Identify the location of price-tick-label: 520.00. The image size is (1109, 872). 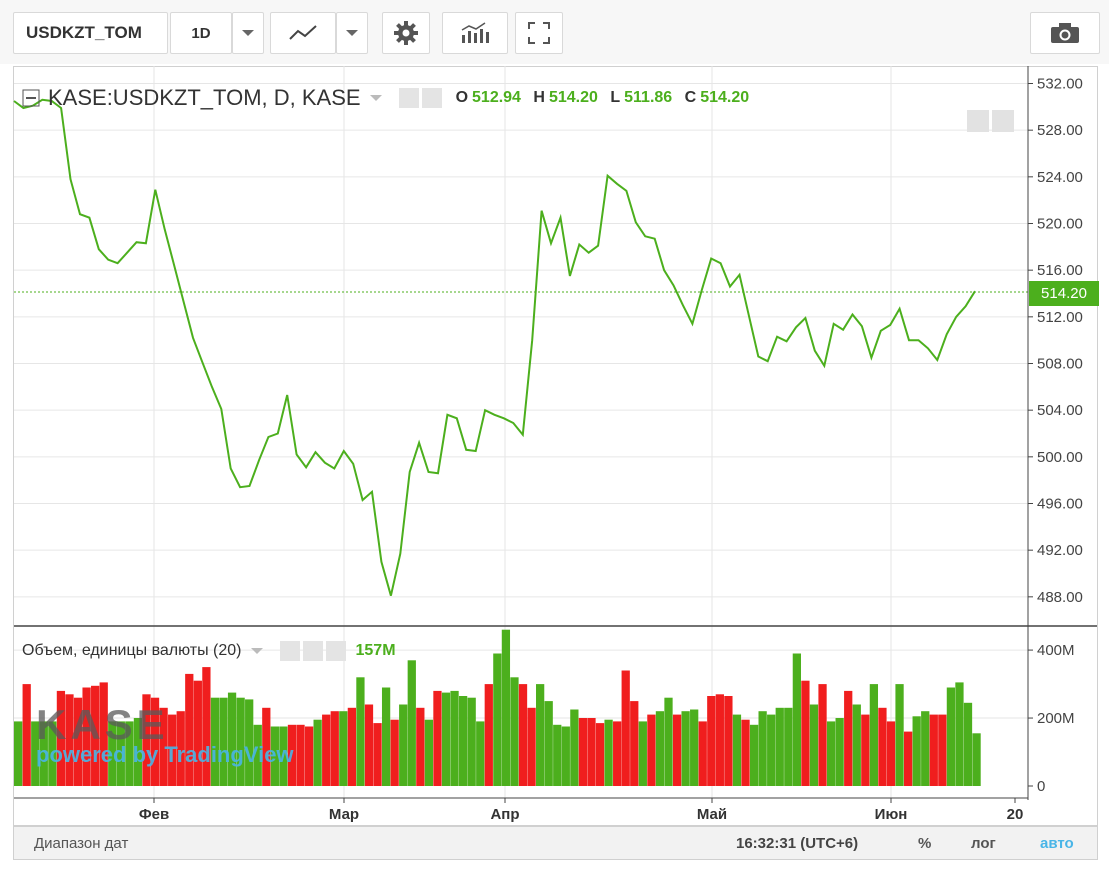
(1060, 224).